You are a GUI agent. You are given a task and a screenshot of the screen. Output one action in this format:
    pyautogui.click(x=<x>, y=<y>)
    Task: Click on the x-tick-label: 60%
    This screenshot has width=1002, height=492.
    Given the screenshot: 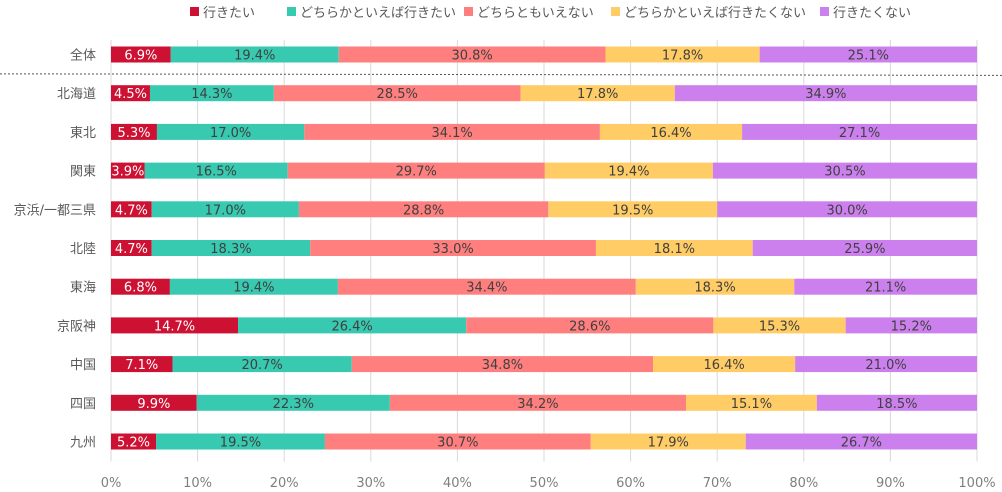 What is the action you would take?
    pyautogui.click(x=630, y=483)
    